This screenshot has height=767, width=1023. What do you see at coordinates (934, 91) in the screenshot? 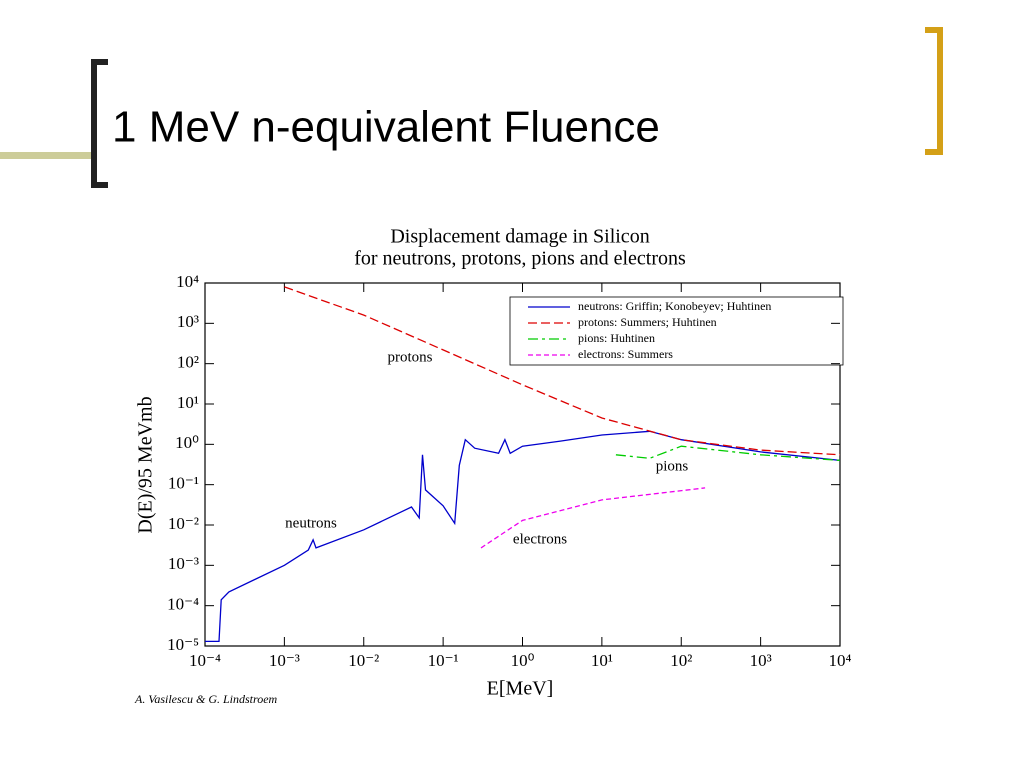
I see `right-bracket` at bounding box center [934, 91].